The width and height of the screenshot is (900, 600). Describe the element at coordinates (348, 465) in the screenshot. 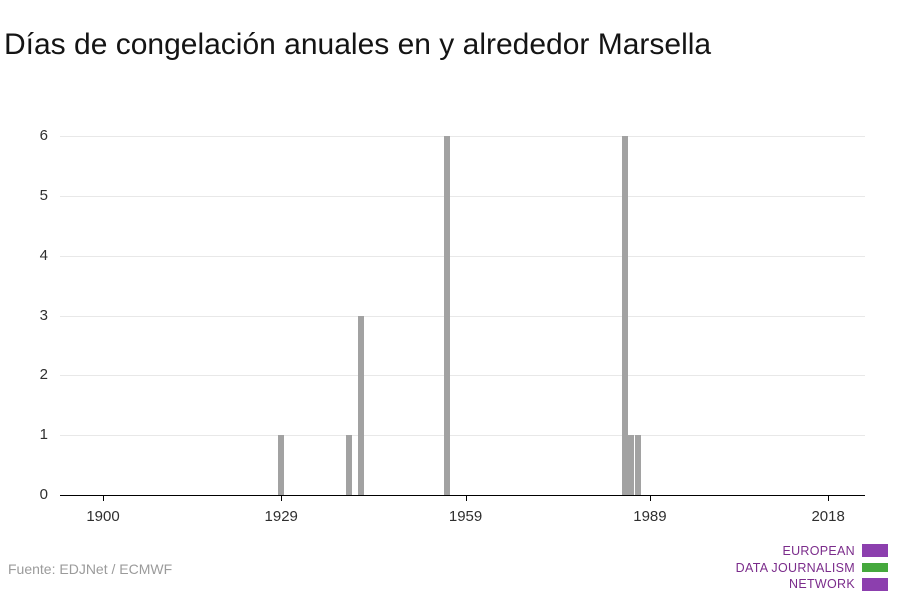

I see `bar-year-1940` at that location.